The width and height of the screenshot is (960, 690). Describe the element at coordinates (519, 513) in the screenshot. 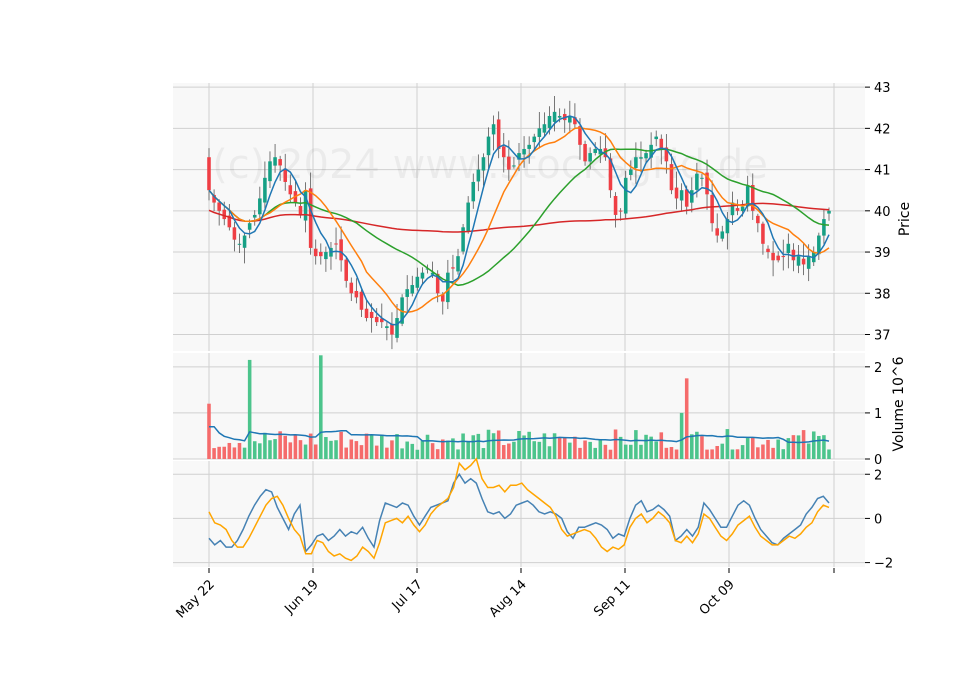

I see `osc_1-line` at that location.